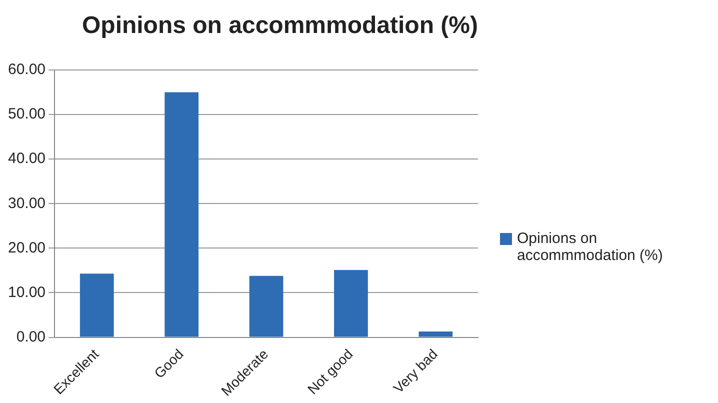 The image size is (718, 403). Describe the element at coordinates (27, 203) in the screenshot. I see `y-tick-label: 30.00` at that location.